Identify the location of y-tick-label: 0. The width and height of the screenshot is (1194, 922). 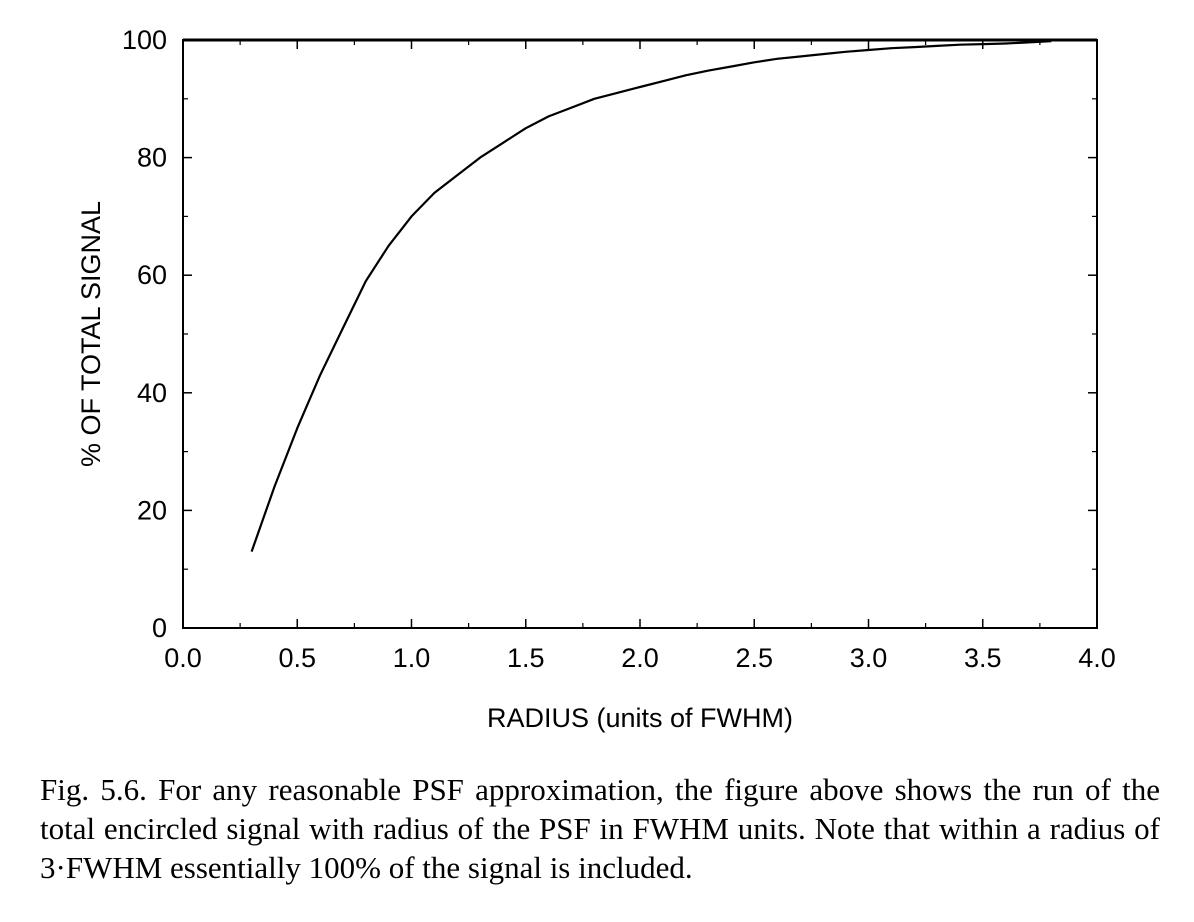
(159, 628).